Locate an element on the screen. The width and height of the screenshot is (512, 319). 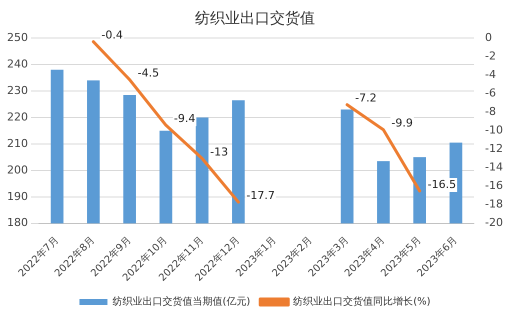
data-label: -13 is located at coordinates (219, 151).